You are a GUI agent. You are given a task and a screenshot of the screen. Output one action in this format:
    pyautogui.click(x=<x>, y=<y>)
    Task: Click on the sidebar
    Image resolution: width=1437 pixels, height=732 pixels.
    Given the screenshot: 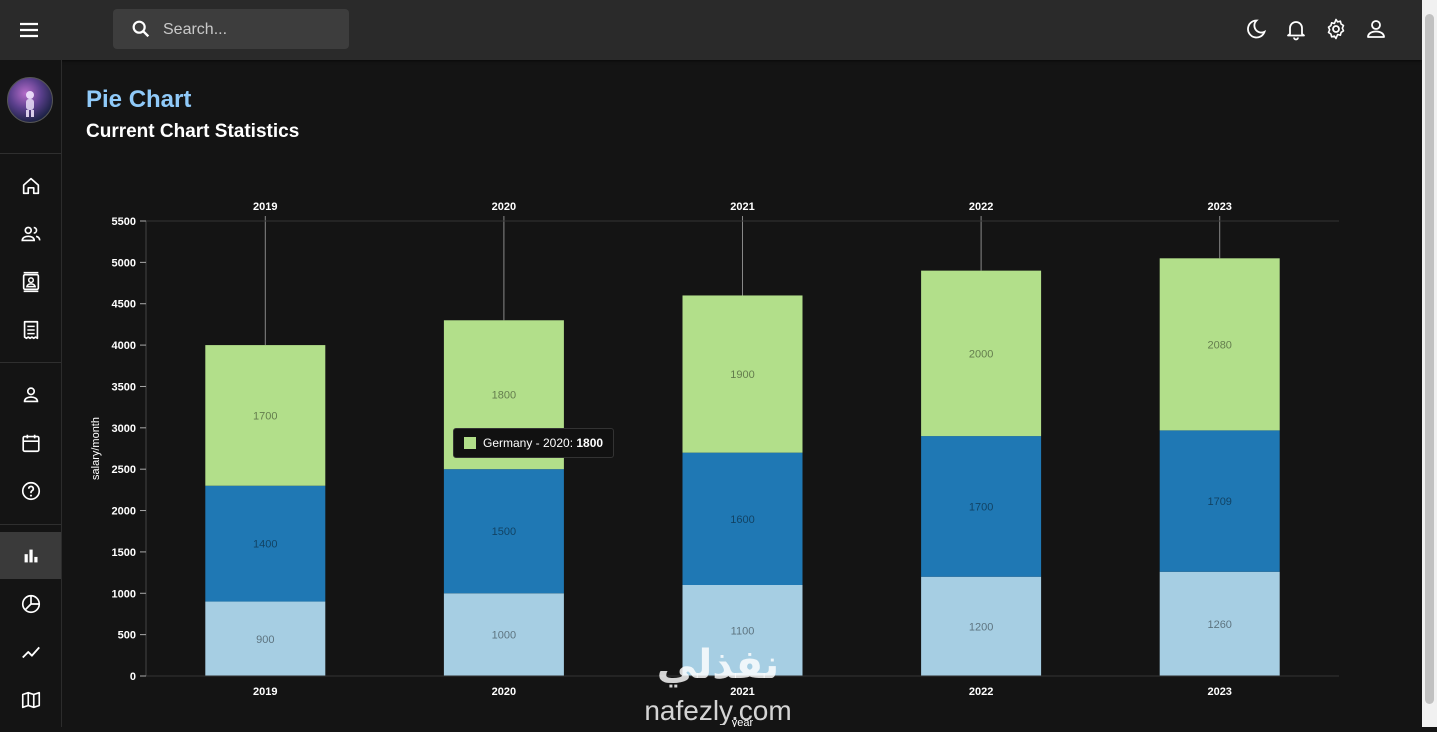 What is the action you would take?
    pyautogui.click(x=31, y=393)
    